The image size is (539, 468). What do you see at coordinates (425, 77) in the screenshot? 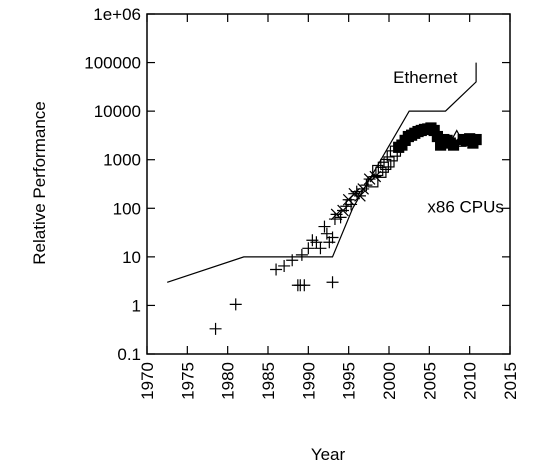
I see `annotation: Ethernet` at bounding box center [425, 77].